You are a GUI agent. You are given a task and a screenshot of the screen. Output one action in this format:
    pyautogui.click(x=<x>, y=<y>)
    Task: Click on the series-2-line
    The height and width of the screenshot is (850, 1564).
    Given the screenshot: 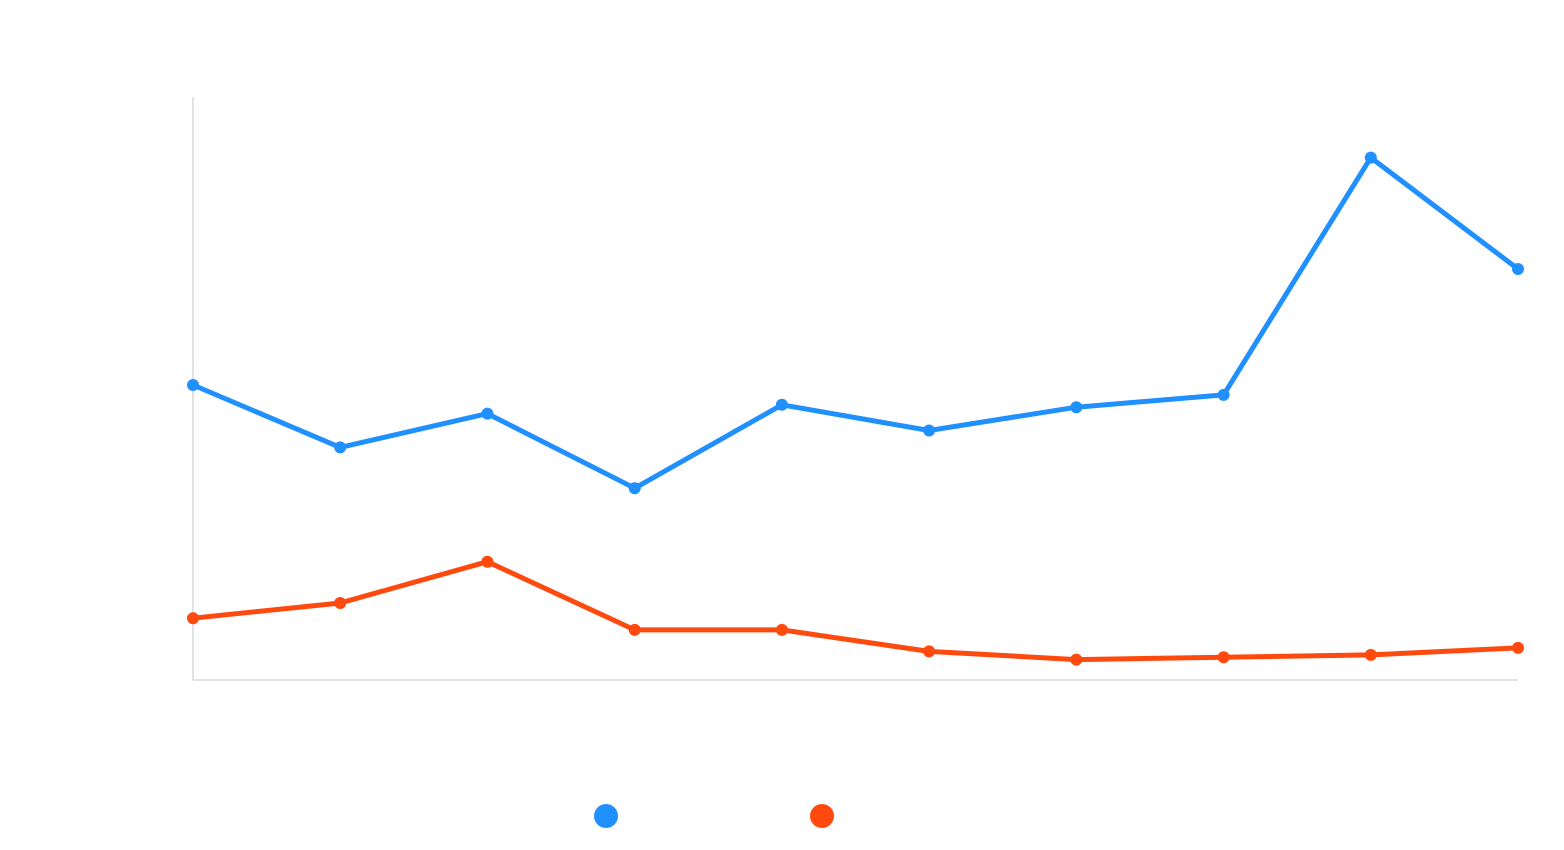 What is the action you would take?
    pyautogui.click(x=855, y=611)
    